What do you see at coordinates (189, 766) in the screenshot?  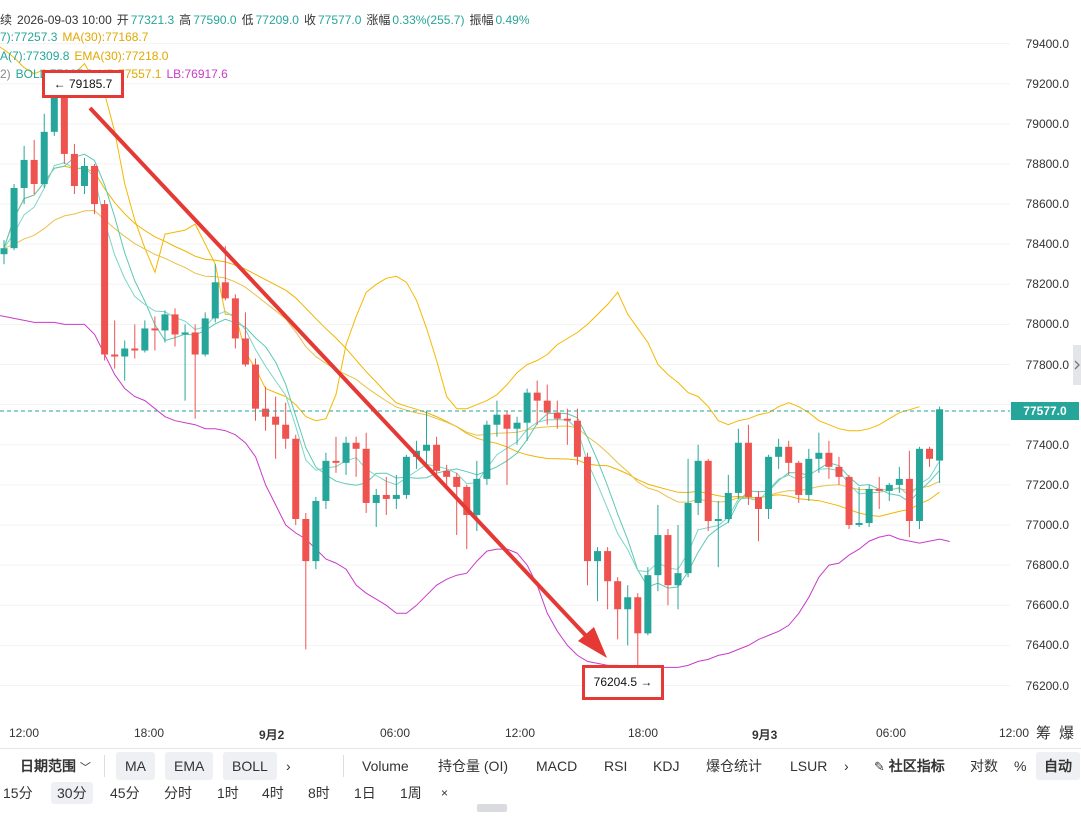 I see `ema-toggle: EMA` at bounding box center [189, 766].